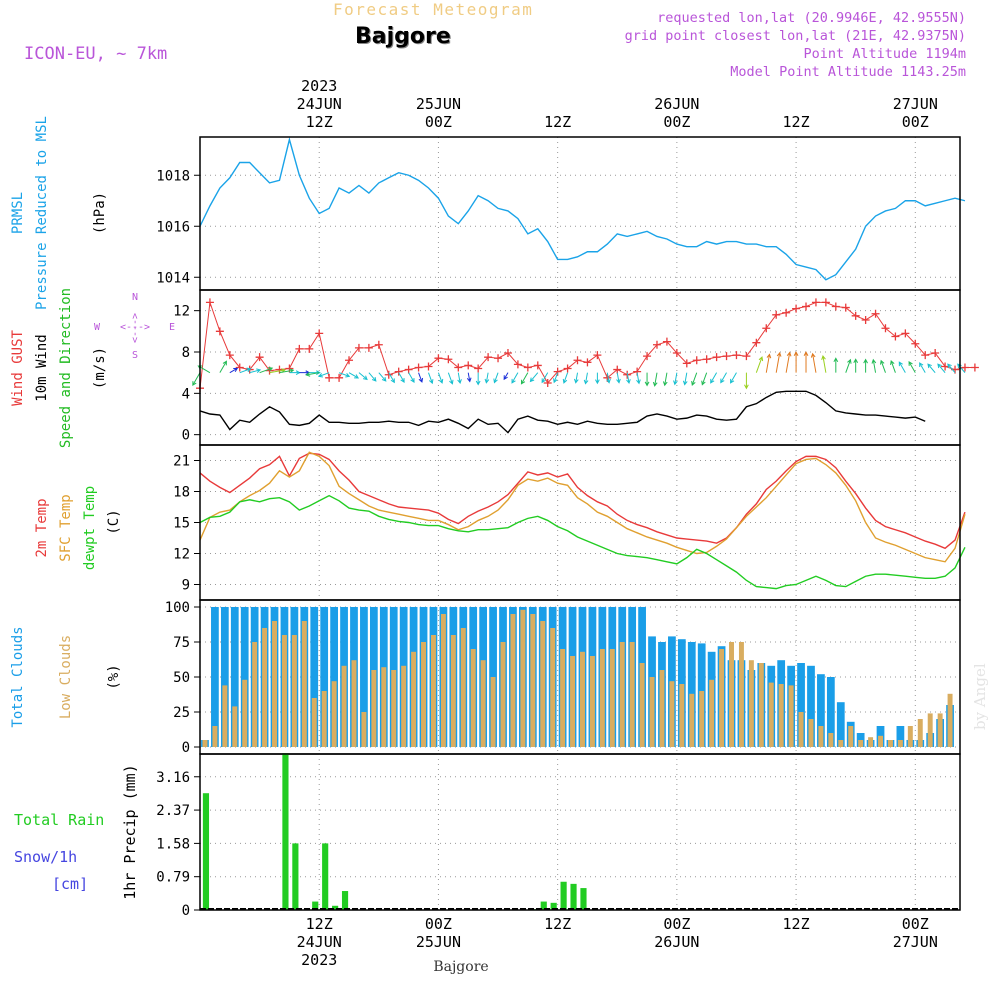 This screenshot has height=1000, width=1000. What do you see at coordinates (676, 104) in the screenshot?
I see `x-axis-top-label: 26JUN` at bounding box center [676, 104].